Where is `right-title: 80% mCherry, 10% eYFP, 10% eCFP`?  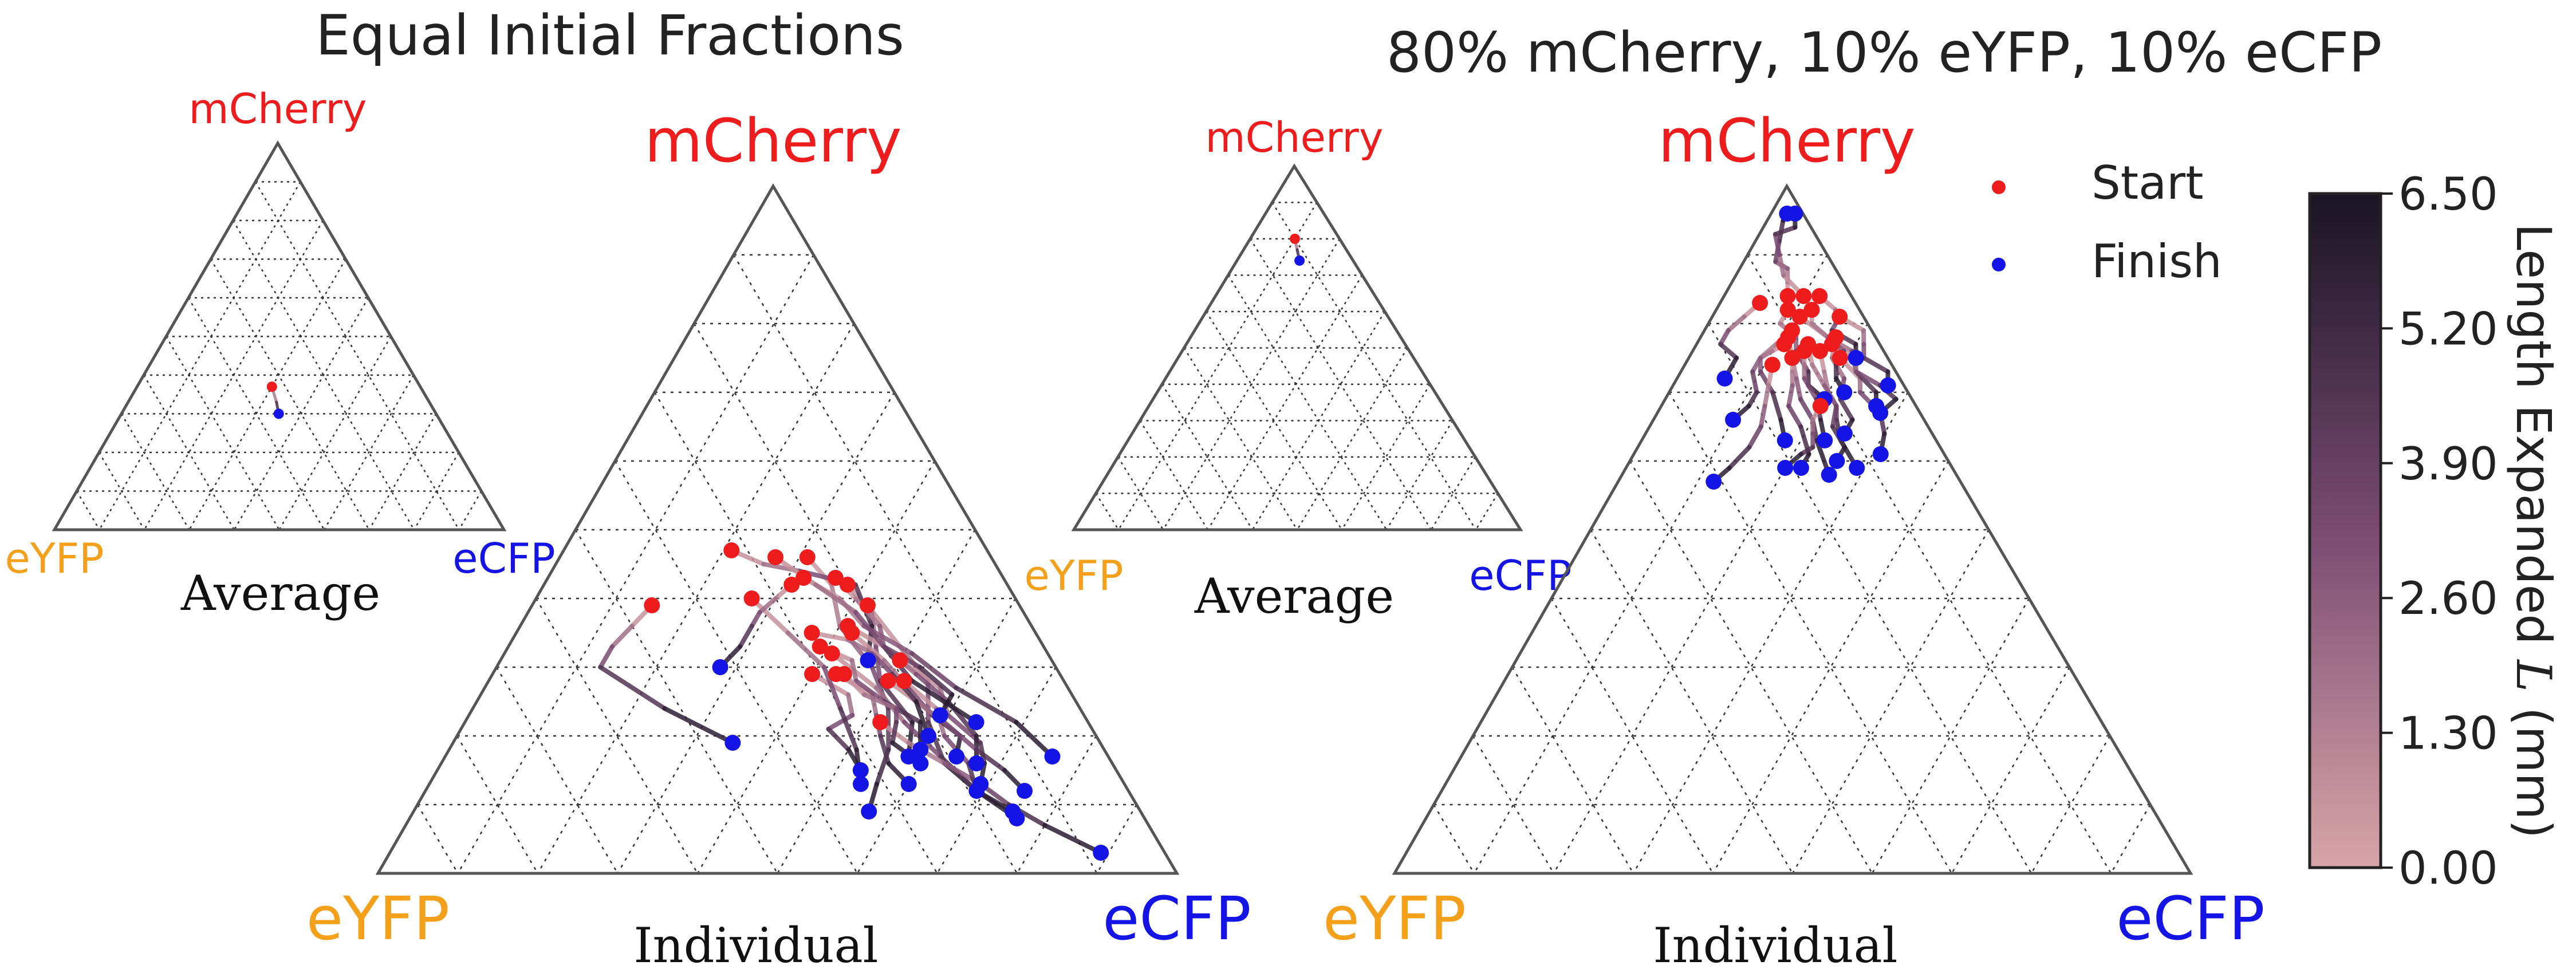
right-title: 80% mCherry, 10% eYFP, 10% eCFP is located at coordinates (1884, 53).